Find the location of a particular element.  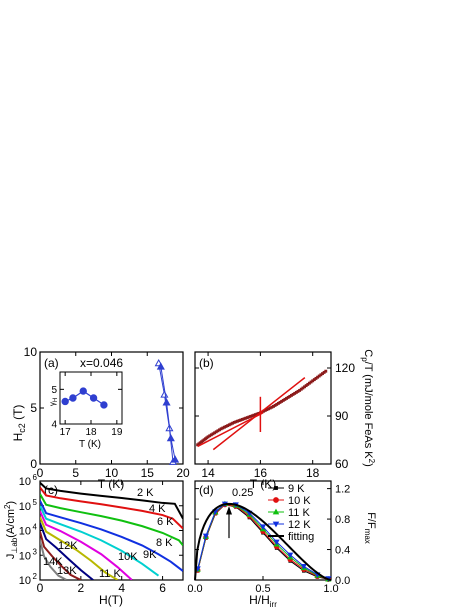

fitting-curve is located at coordinates (263, 541).